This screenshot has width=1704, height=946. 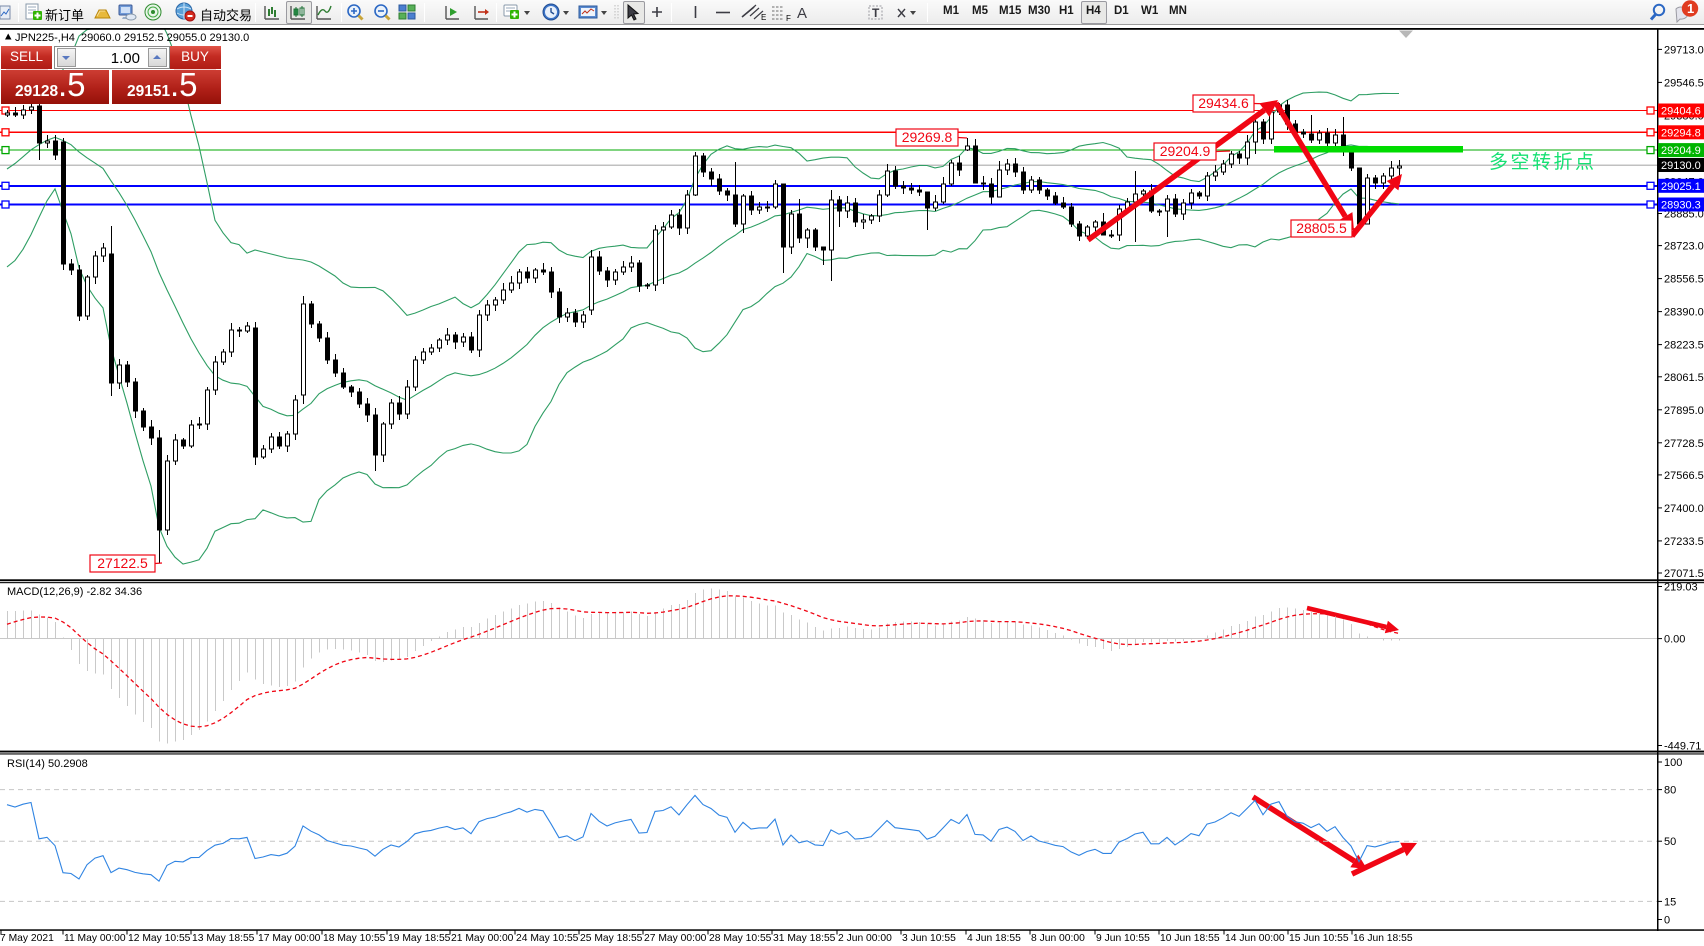 I want to click on svg-text: 7 May 2021, so click(x=27, y=938).